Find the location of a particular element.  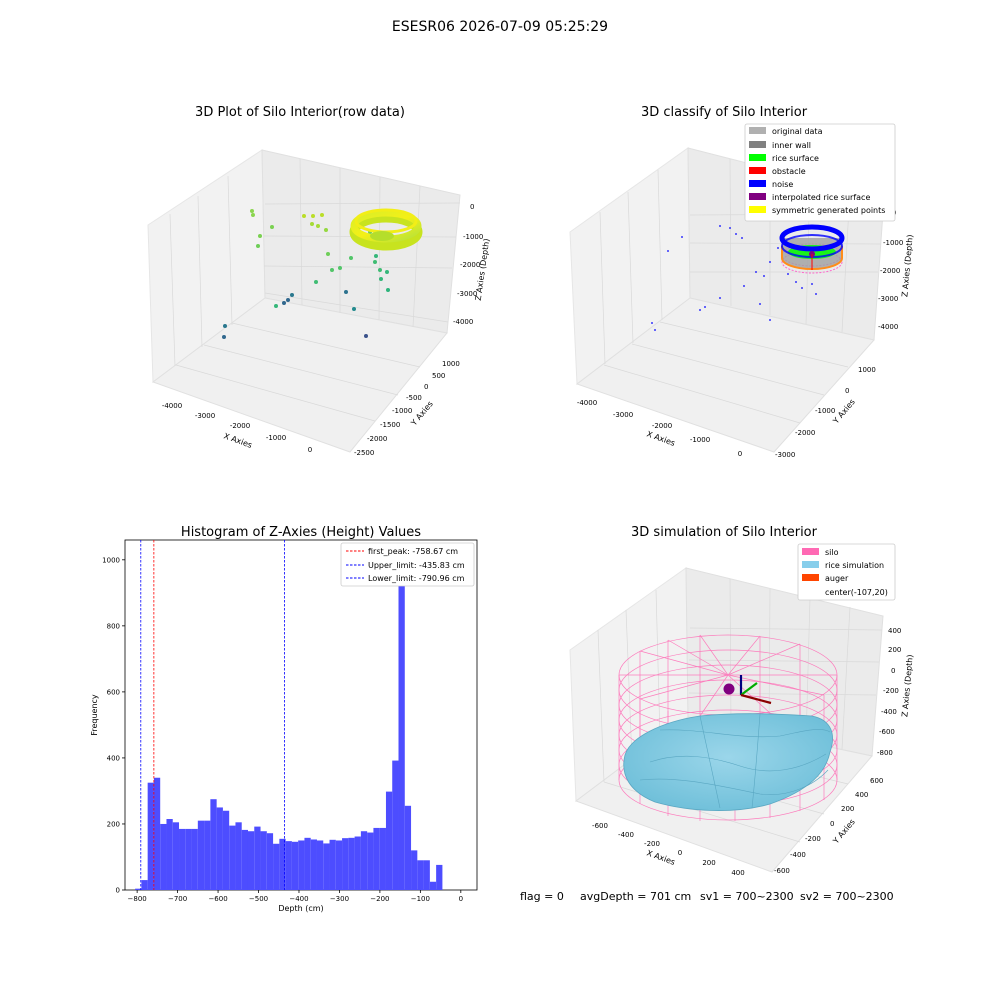

x-tick-label: 0 is located at coordinates (461, 899).